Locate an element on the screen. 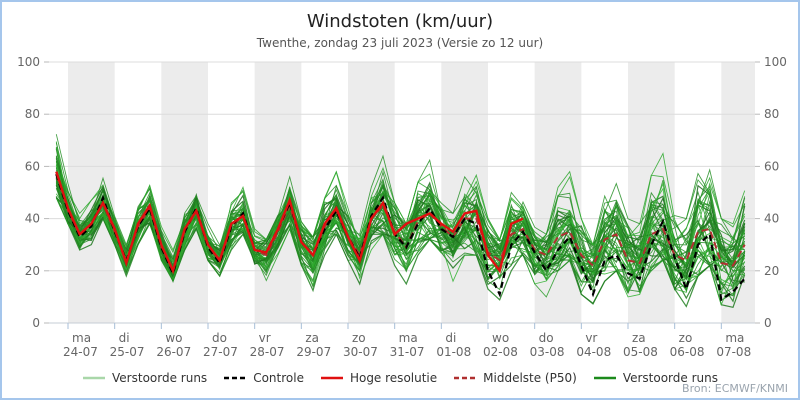 The image size is (800, 400). x-date-label: 01-08 is located at coordinates (453, 352).